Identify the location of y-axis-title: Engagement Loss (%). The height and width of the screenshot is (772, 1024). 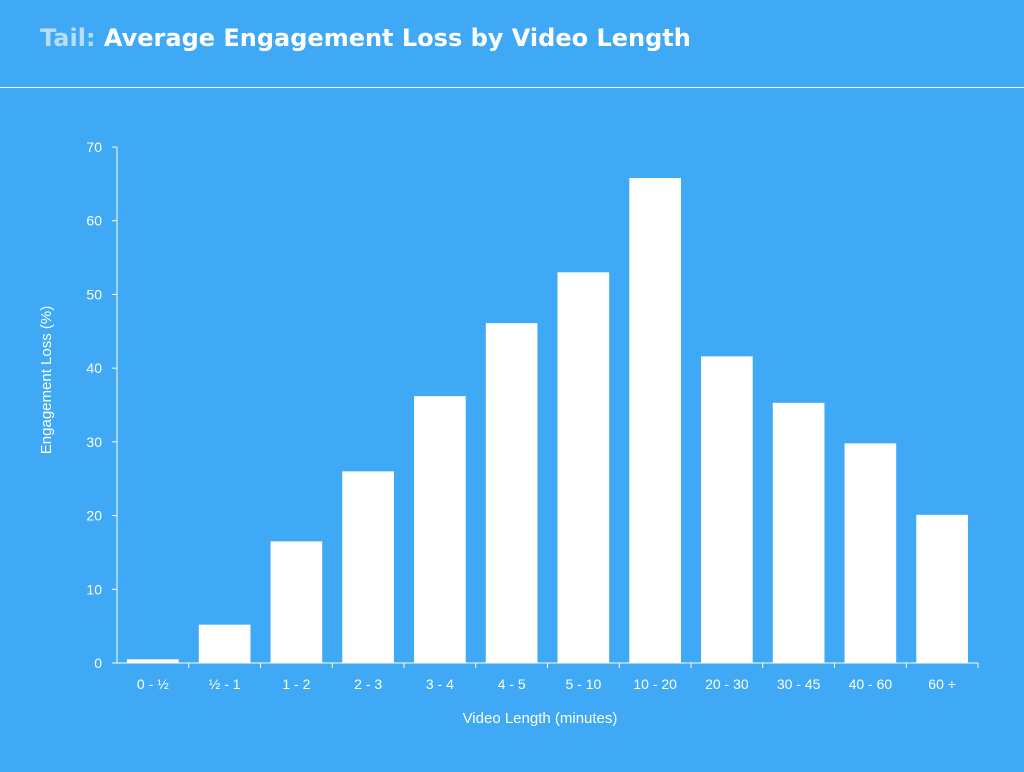
(46, 380).